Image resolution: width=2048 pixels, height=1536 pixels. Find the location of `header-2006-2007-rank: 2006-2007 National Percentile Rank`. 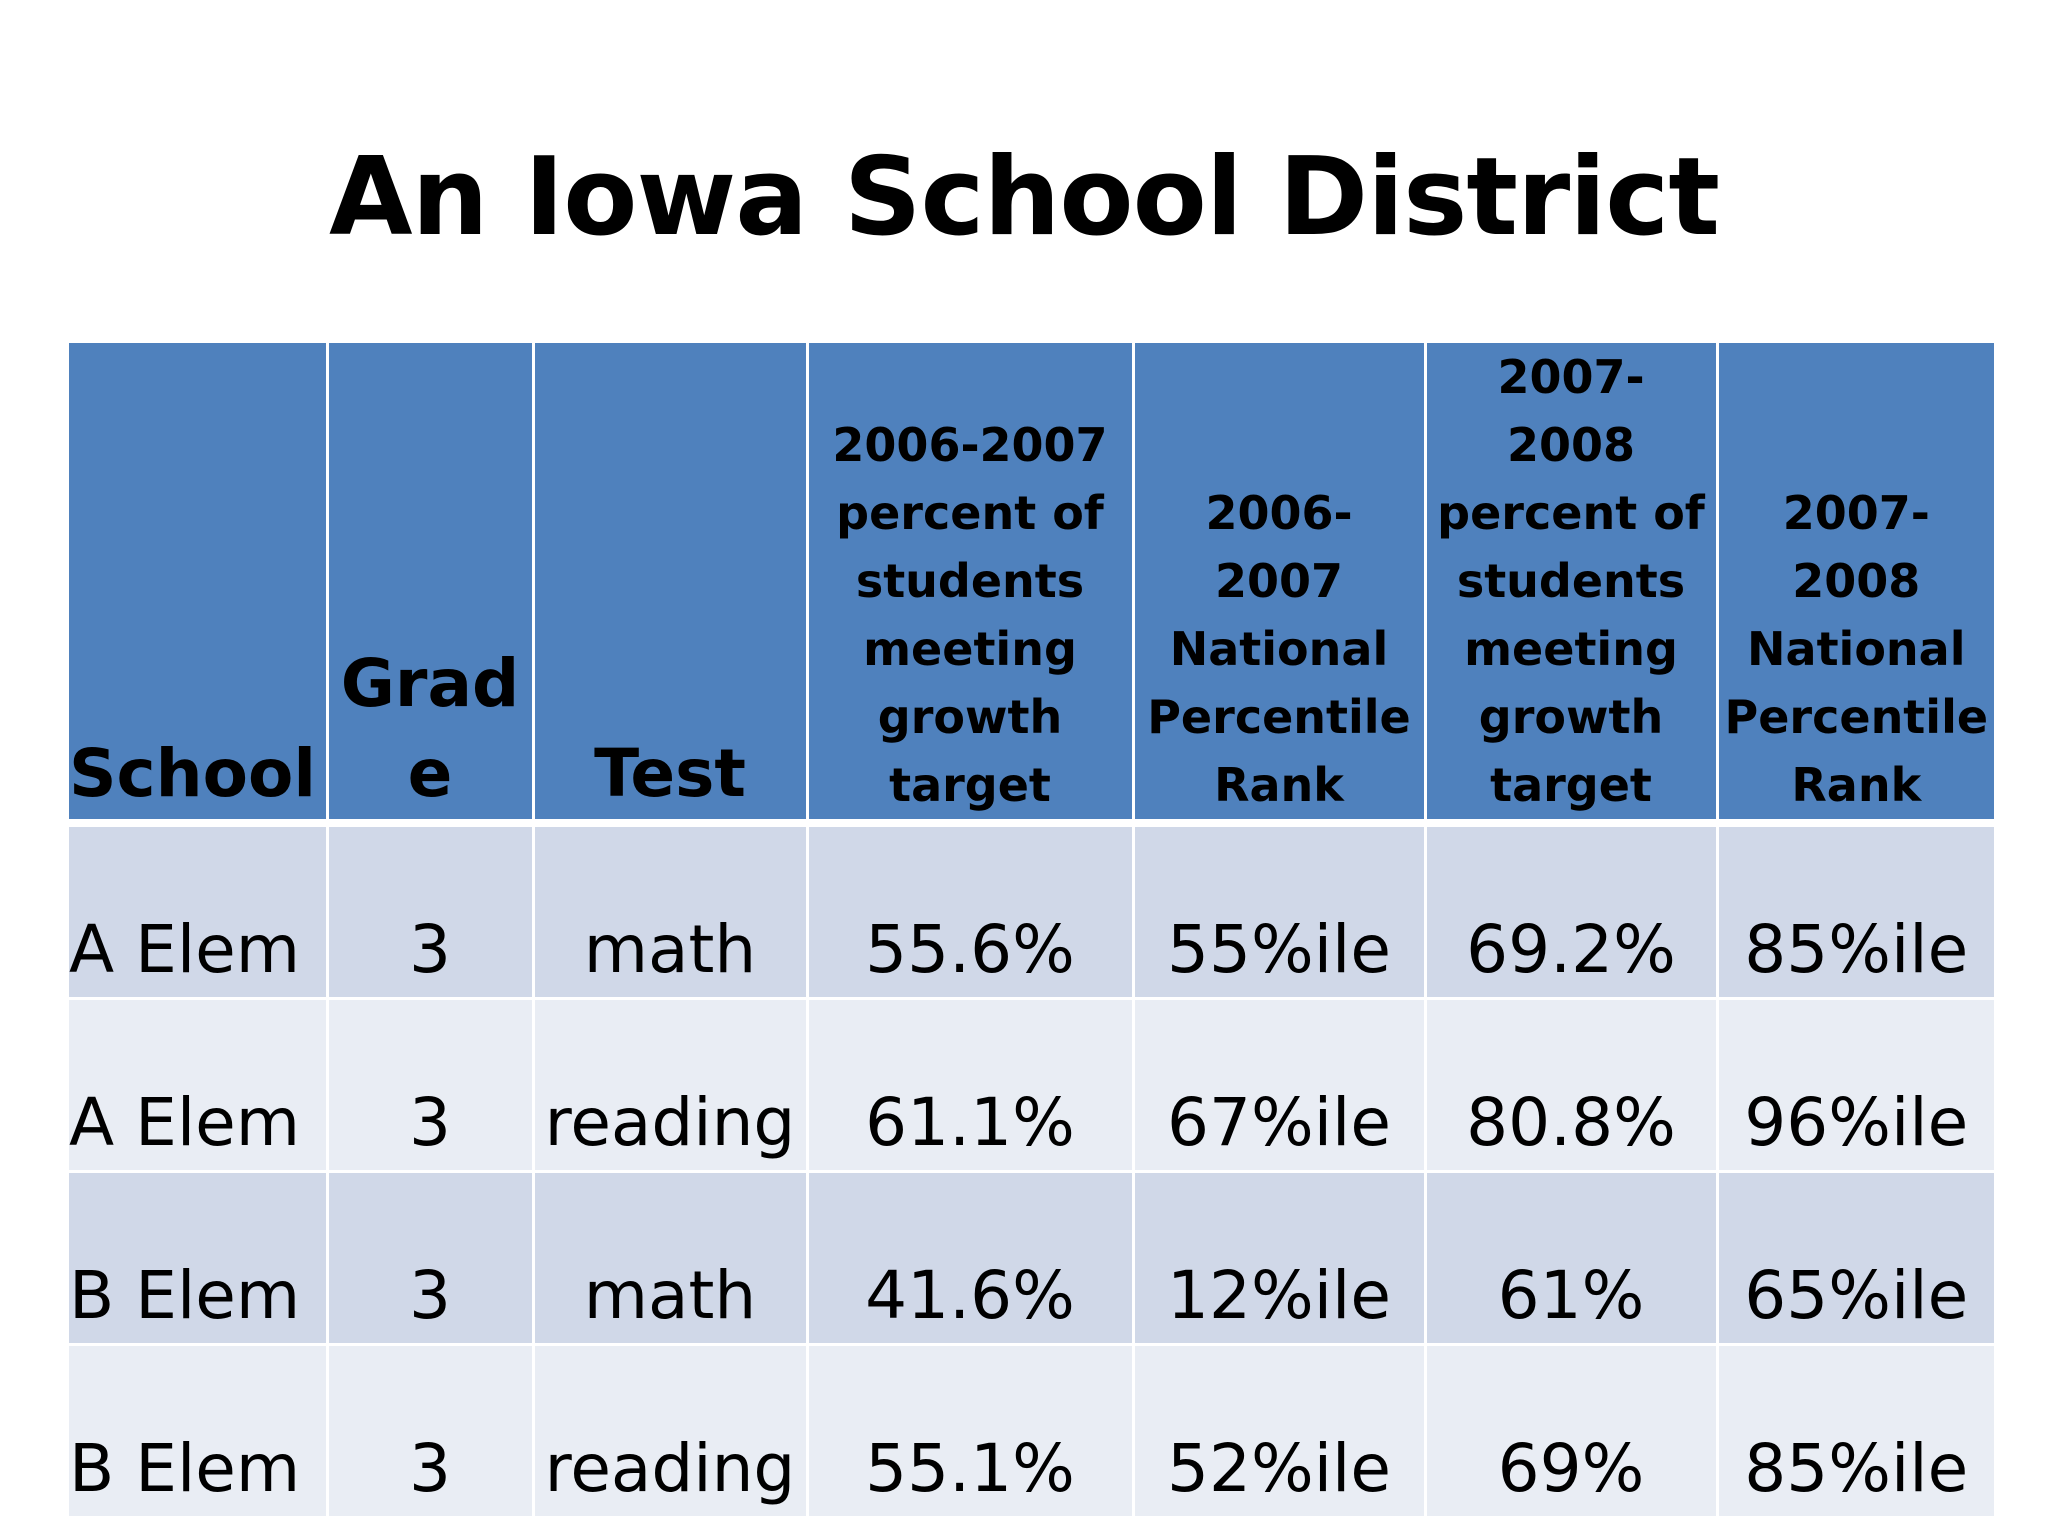

header-2006-2007-rank: 2006-2007 National Percentile Rank is located at coordinates (1280, 585).